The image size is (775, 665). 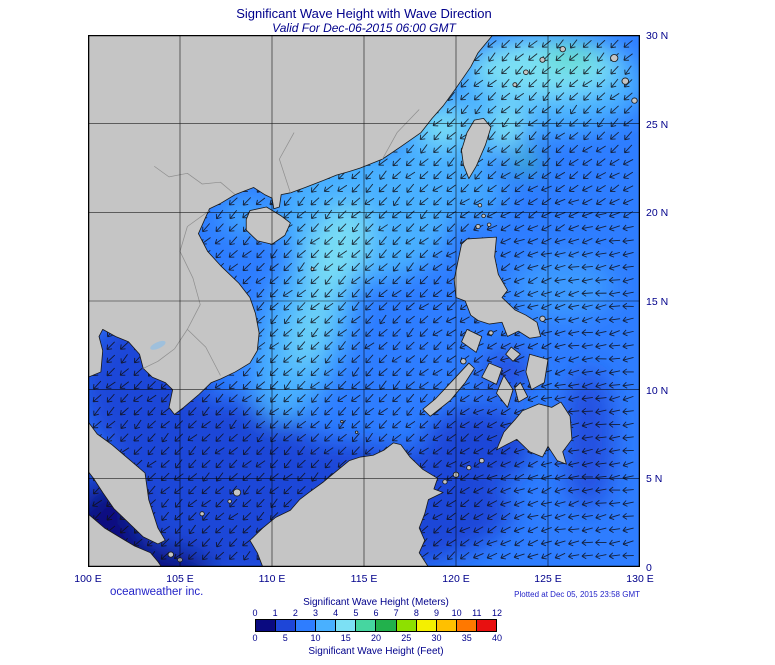 What do you see at coordinates (364, 28) in the screenshot?
I see `valid-time-subtitle: Valid For Dec-06-2015 06:00 GMT` at bounding box center [364, 28].